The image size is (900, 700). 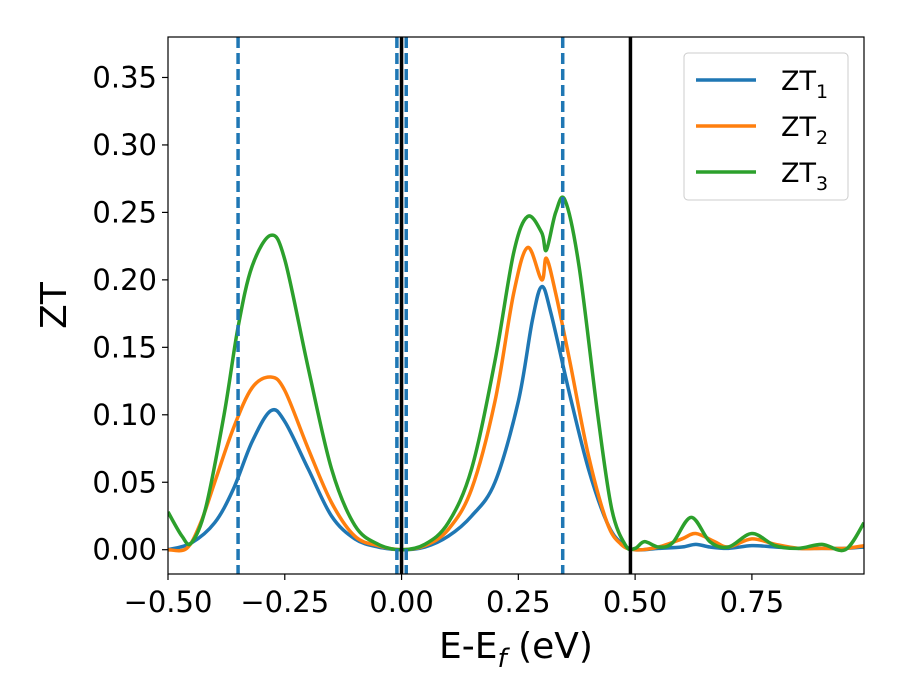 What do you see at coordinates (168, 602) in the screenshot?
I see `x-tick-label: −0.50` at bounding box center [168, 602].